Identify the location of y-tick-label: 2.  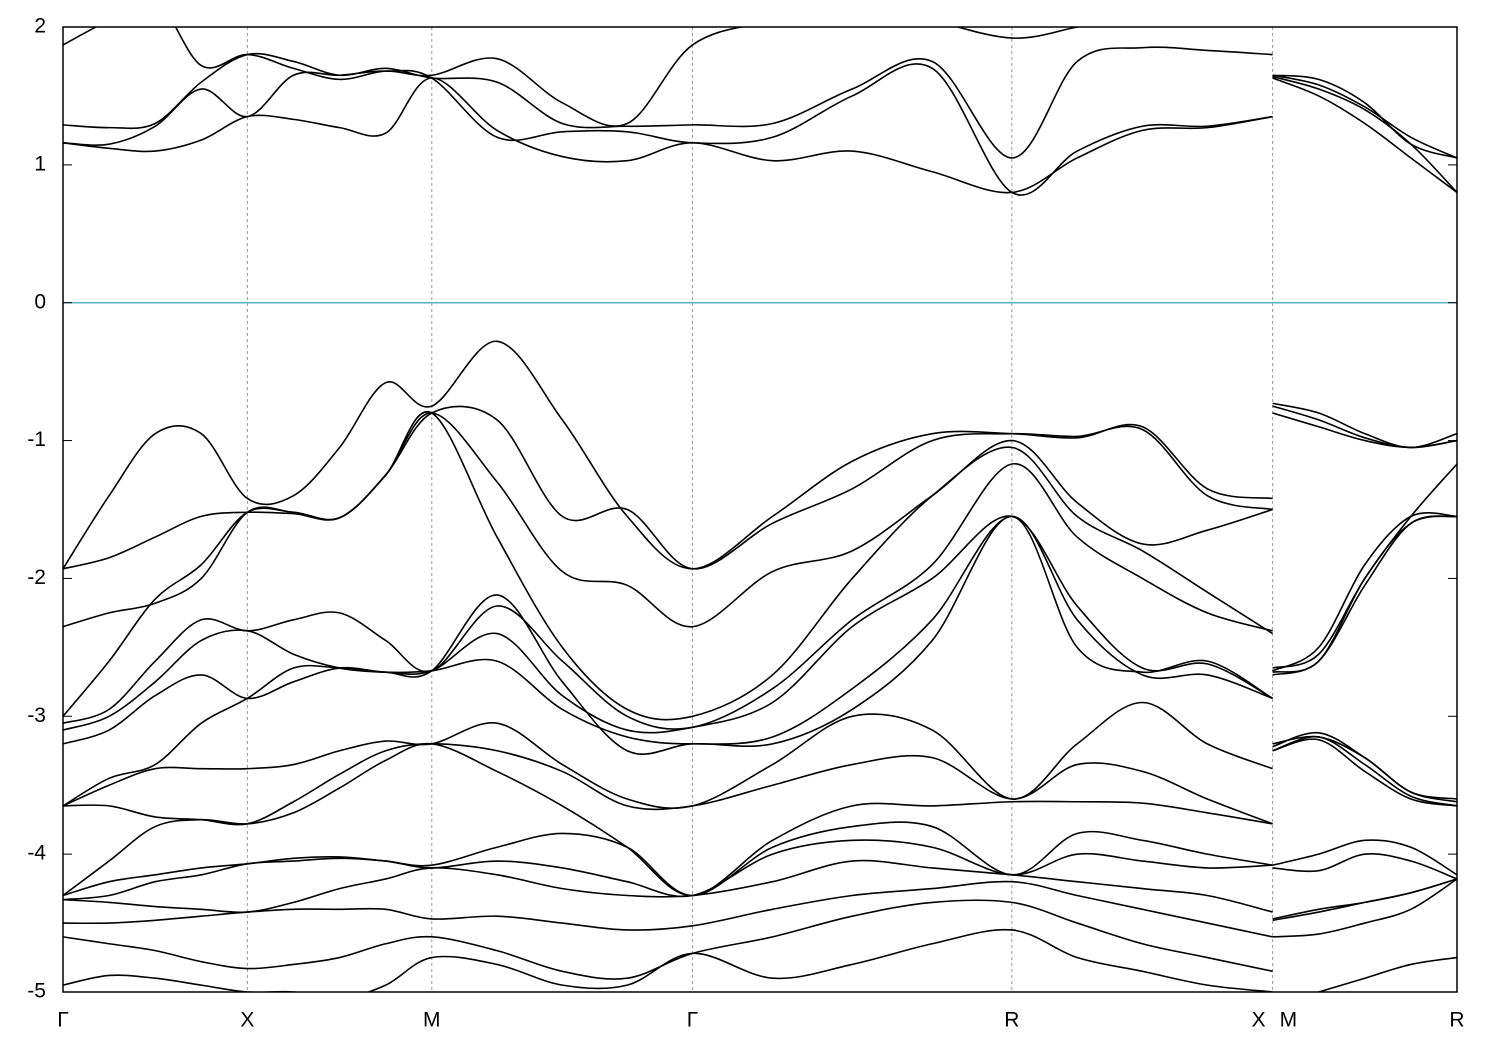
(40, 26).